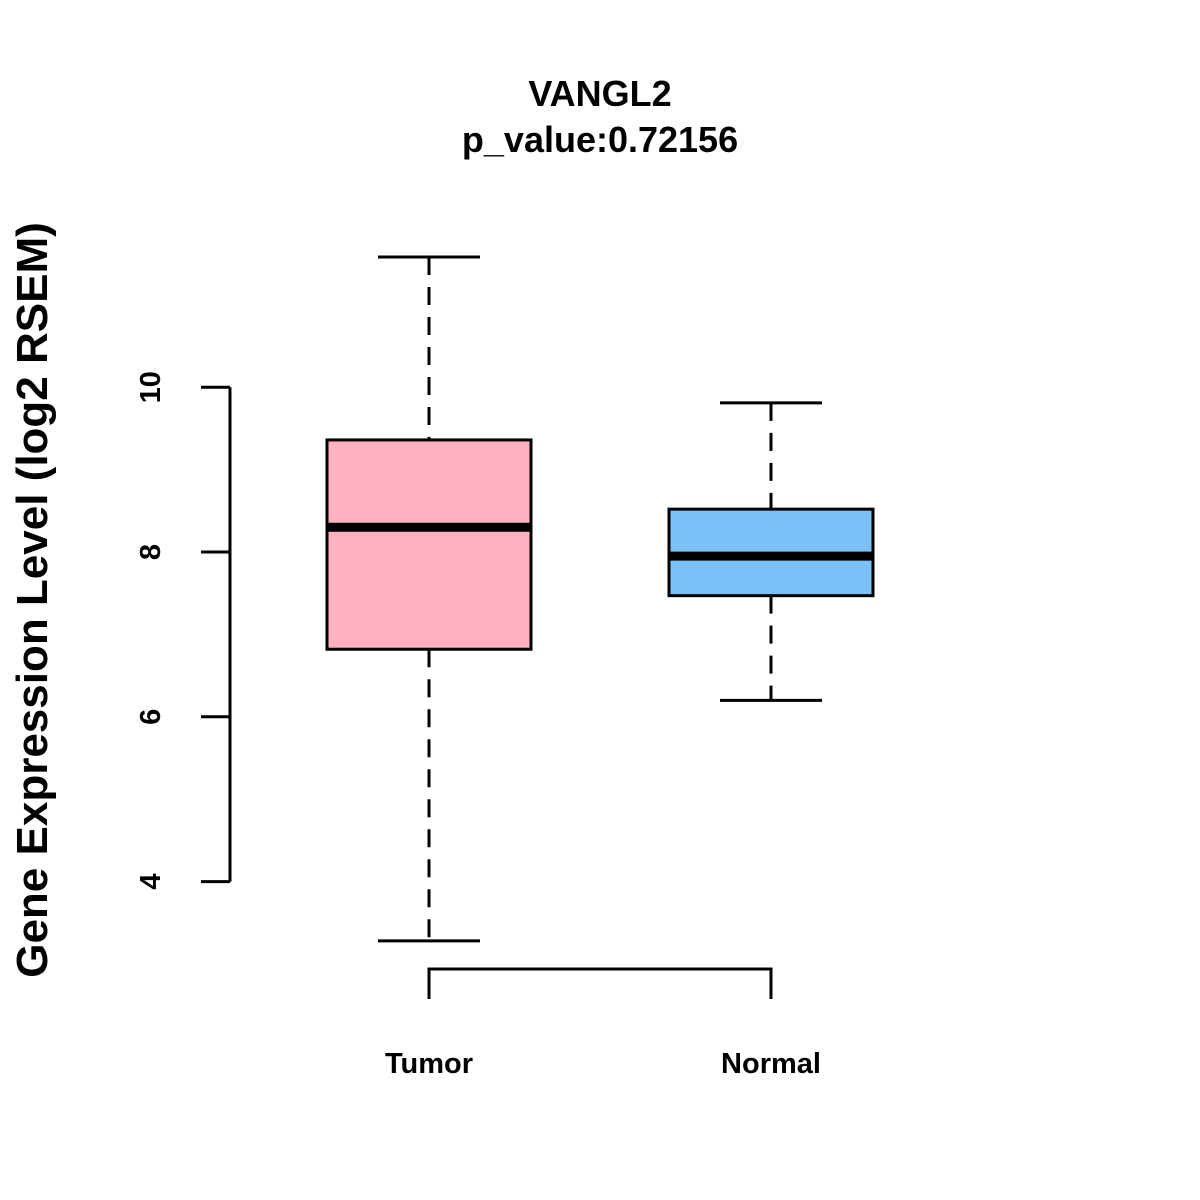 The height and width of the screenshot is (1200, 1200). What do you see at coordinates (600, 139) in the screenshot?
I see `chart-subtitle: p_value:0.72156` at bounding box center [600, 139].